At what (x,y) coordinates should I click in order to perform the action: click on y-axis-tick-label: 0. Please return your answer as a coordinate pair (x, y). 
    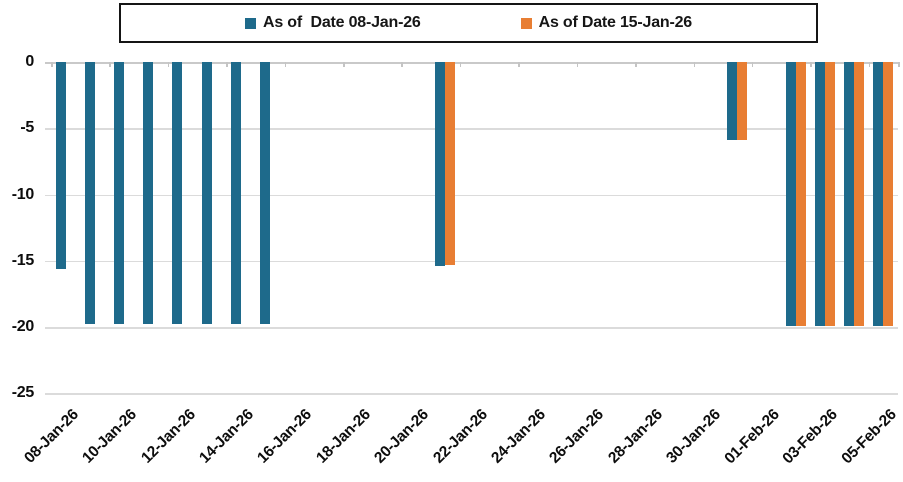
    Looking at the image, I should click on (29, 61).